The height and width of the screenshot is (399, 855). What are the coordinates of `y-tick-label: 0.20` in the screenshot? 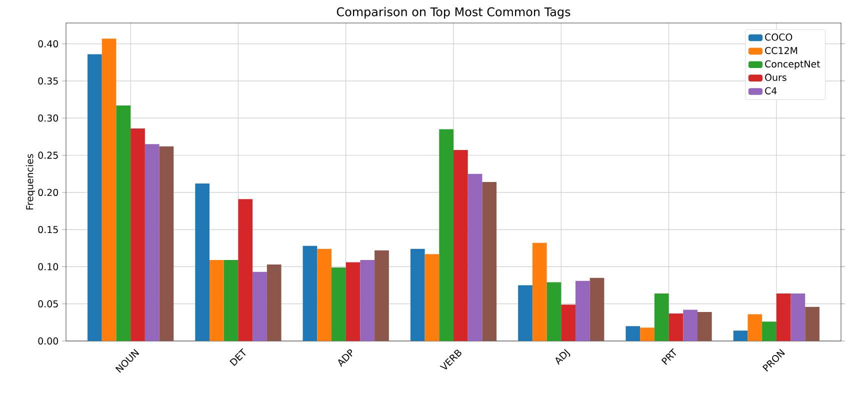 It's located at (48, 192).